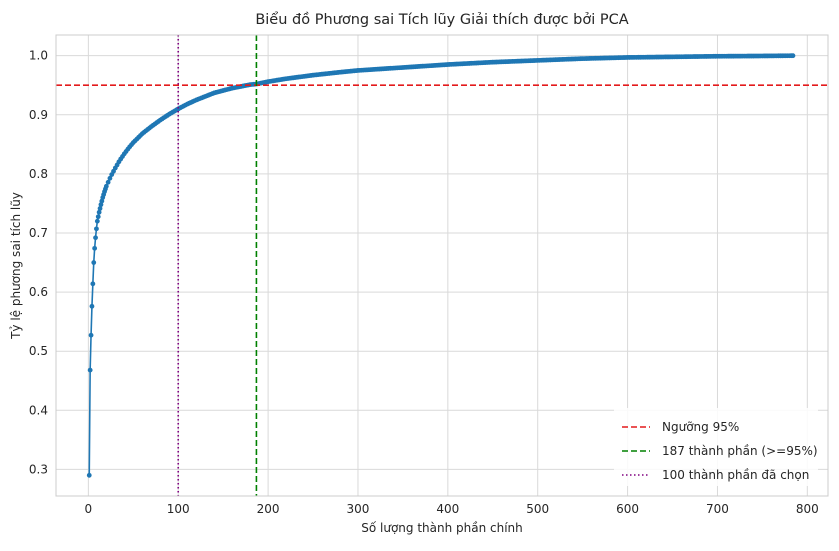 Image resolution: width=839 pixels, height=551 pixels. Describe the element at coordinates (178, 509) in the screenshot. I see `x-tick-label: 100` at that location.